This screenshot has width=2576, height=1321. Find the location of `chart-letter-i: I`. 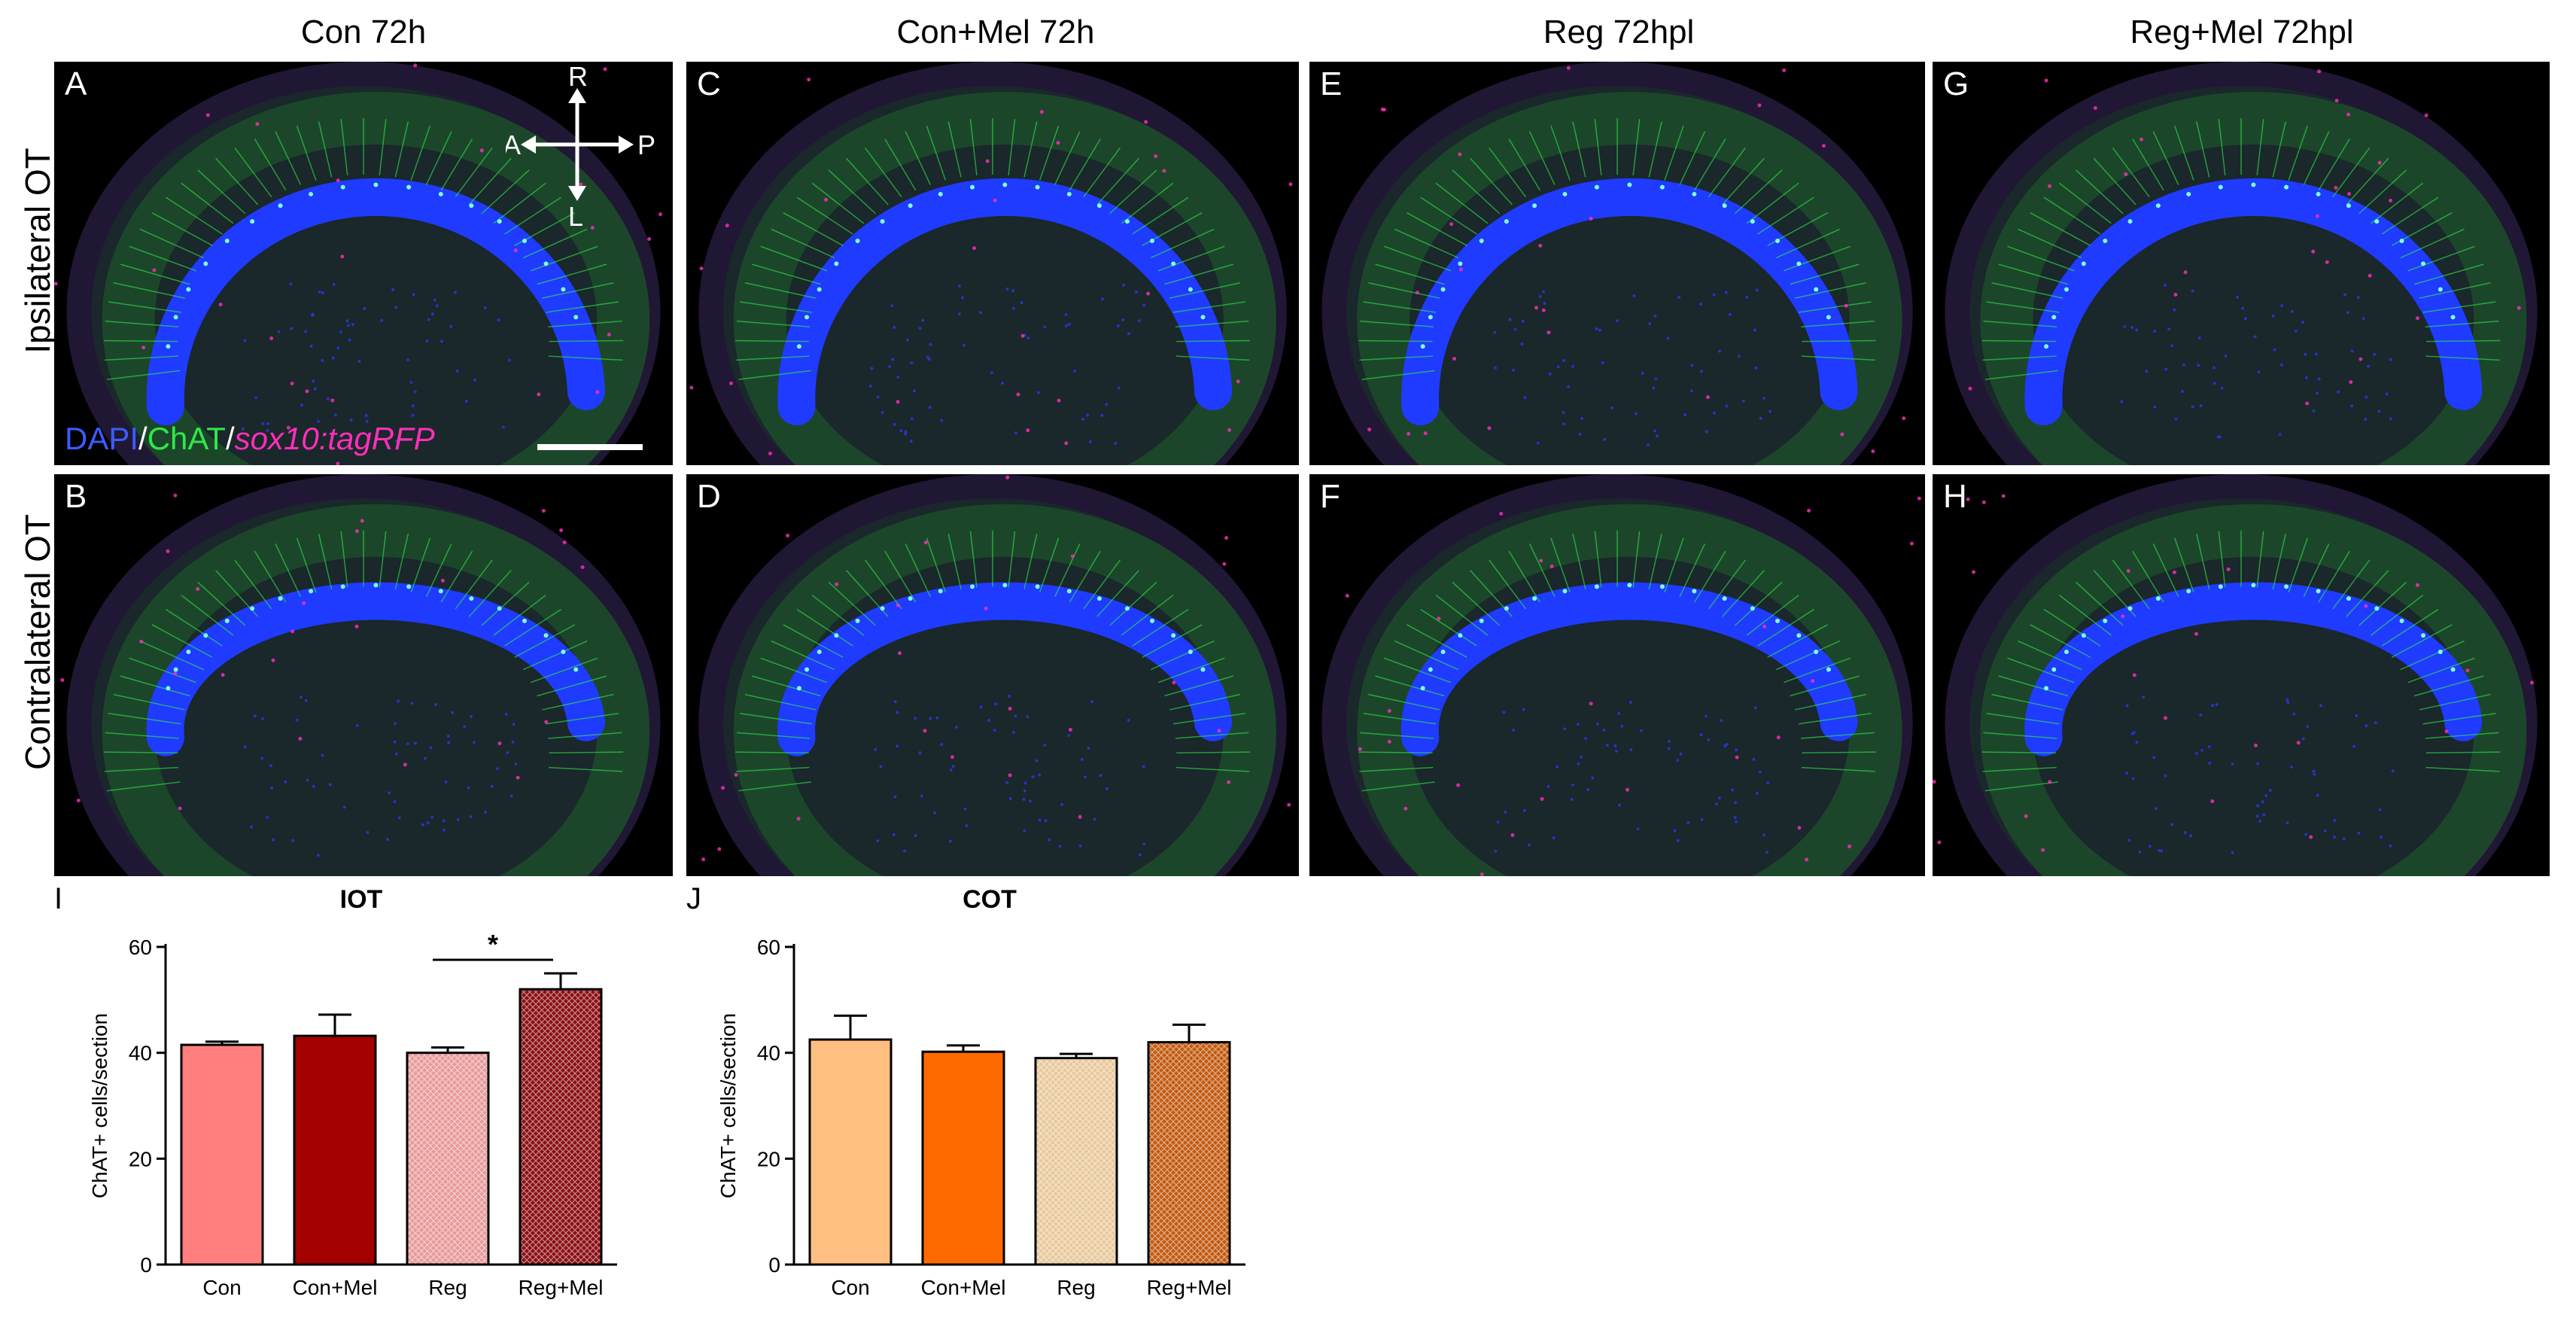

chart-letter-i: I is located at coordinates (58, 899).